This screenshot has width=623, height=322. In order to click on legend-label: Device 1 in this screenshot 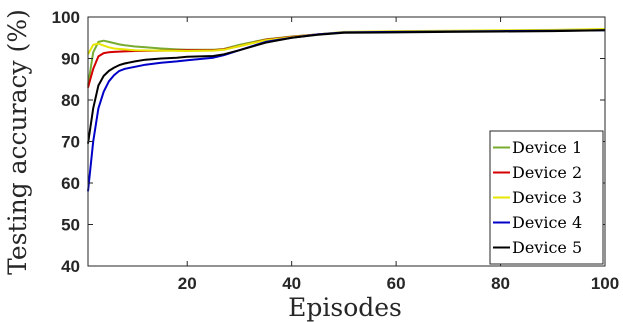, I will do `click(547, 147)`.